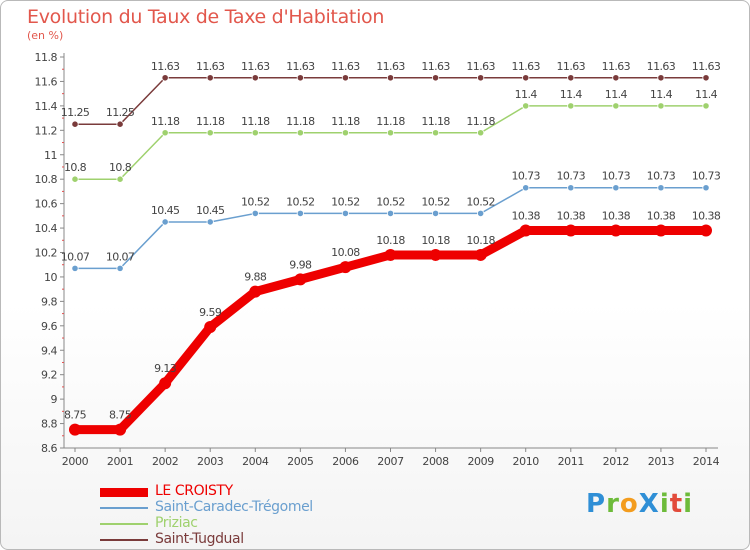 This screenshot has height=550, width=750. Describe the element at coordinates (616, 461) in the screenshot. I see `x-tick-label: 2012` at that location.